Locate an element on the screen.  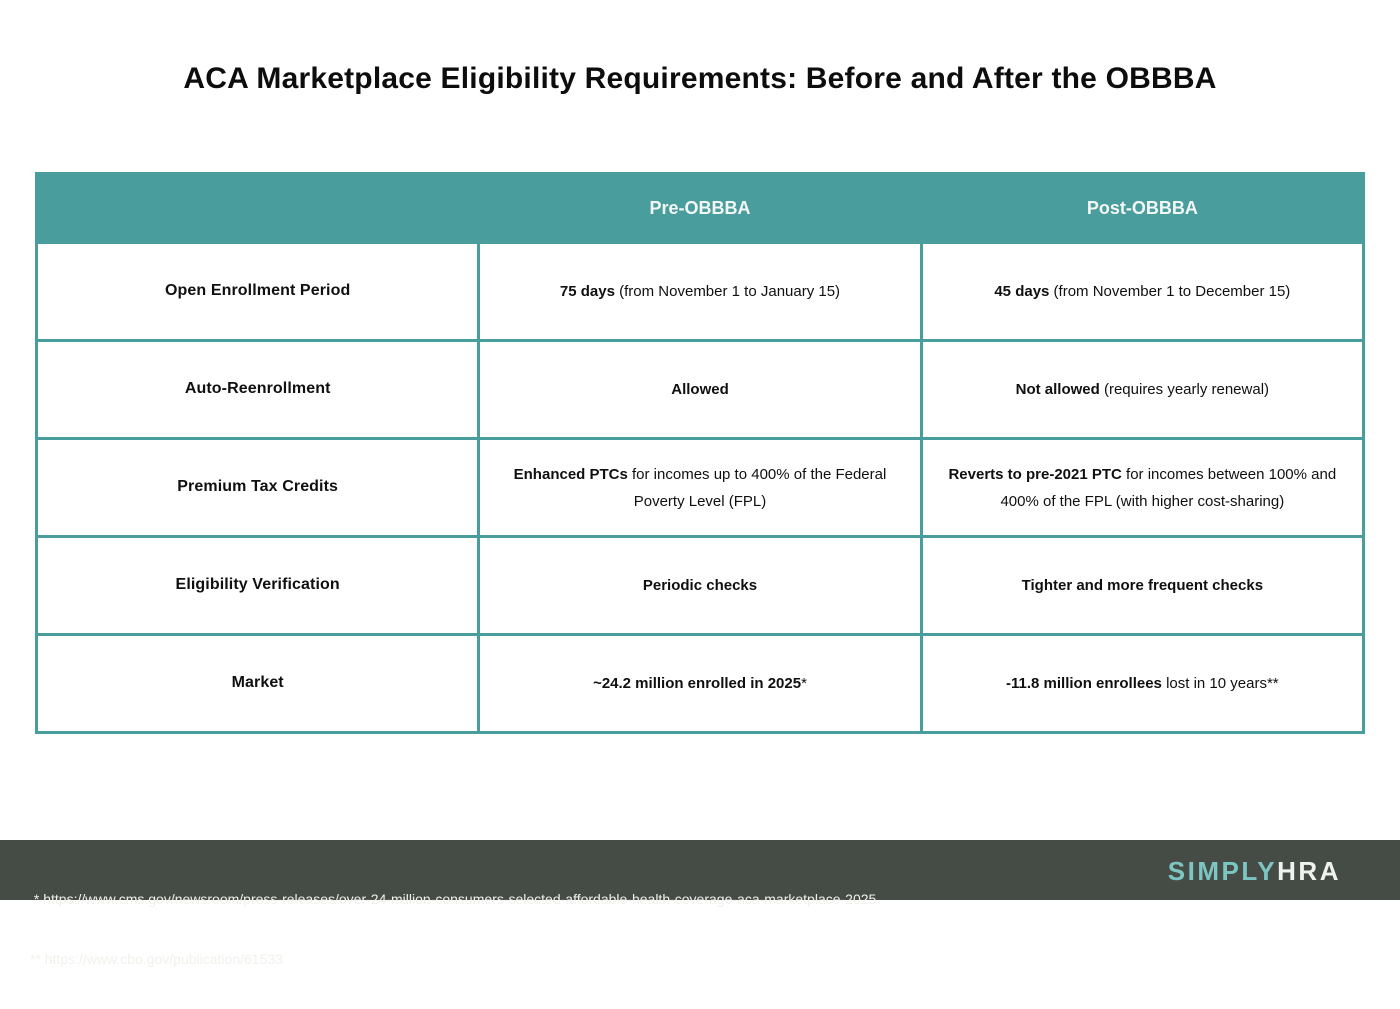
row-label-eligibility-verification: Eligibility Verification is located at coordinates (257, 585).